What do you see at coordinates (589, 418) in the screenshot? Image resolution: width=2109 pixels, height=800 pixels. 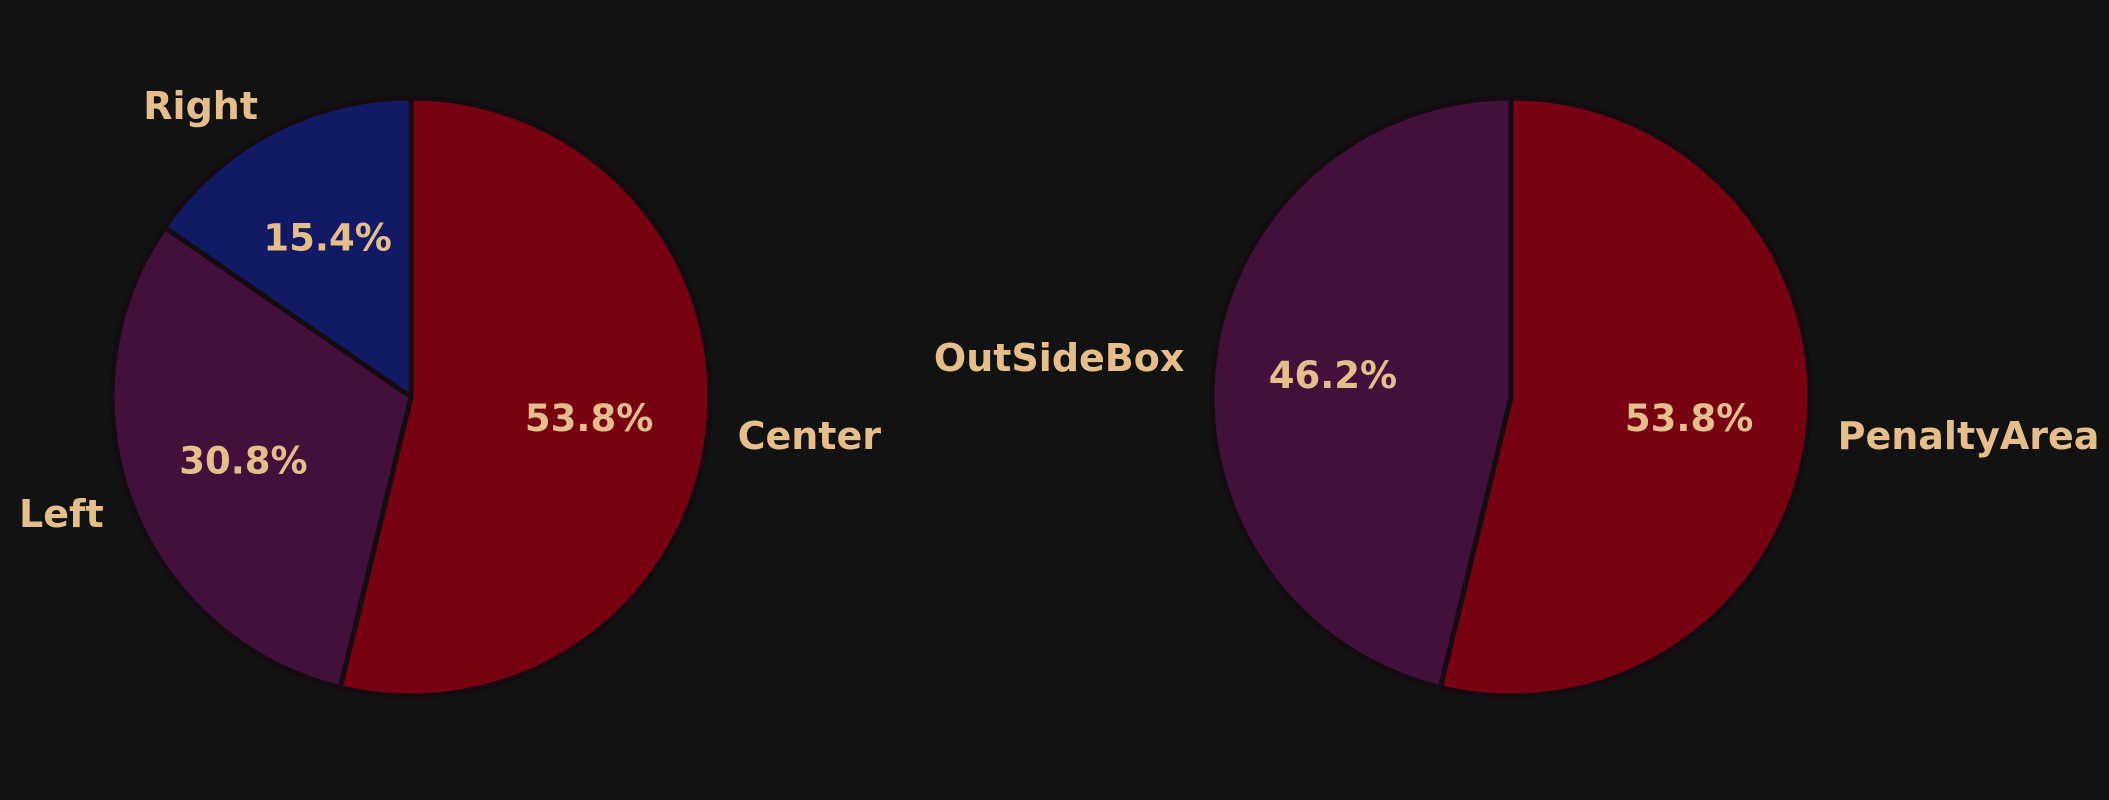 I see `pie-pct-label-center: 53.8%` at bounding box center [589, 418].